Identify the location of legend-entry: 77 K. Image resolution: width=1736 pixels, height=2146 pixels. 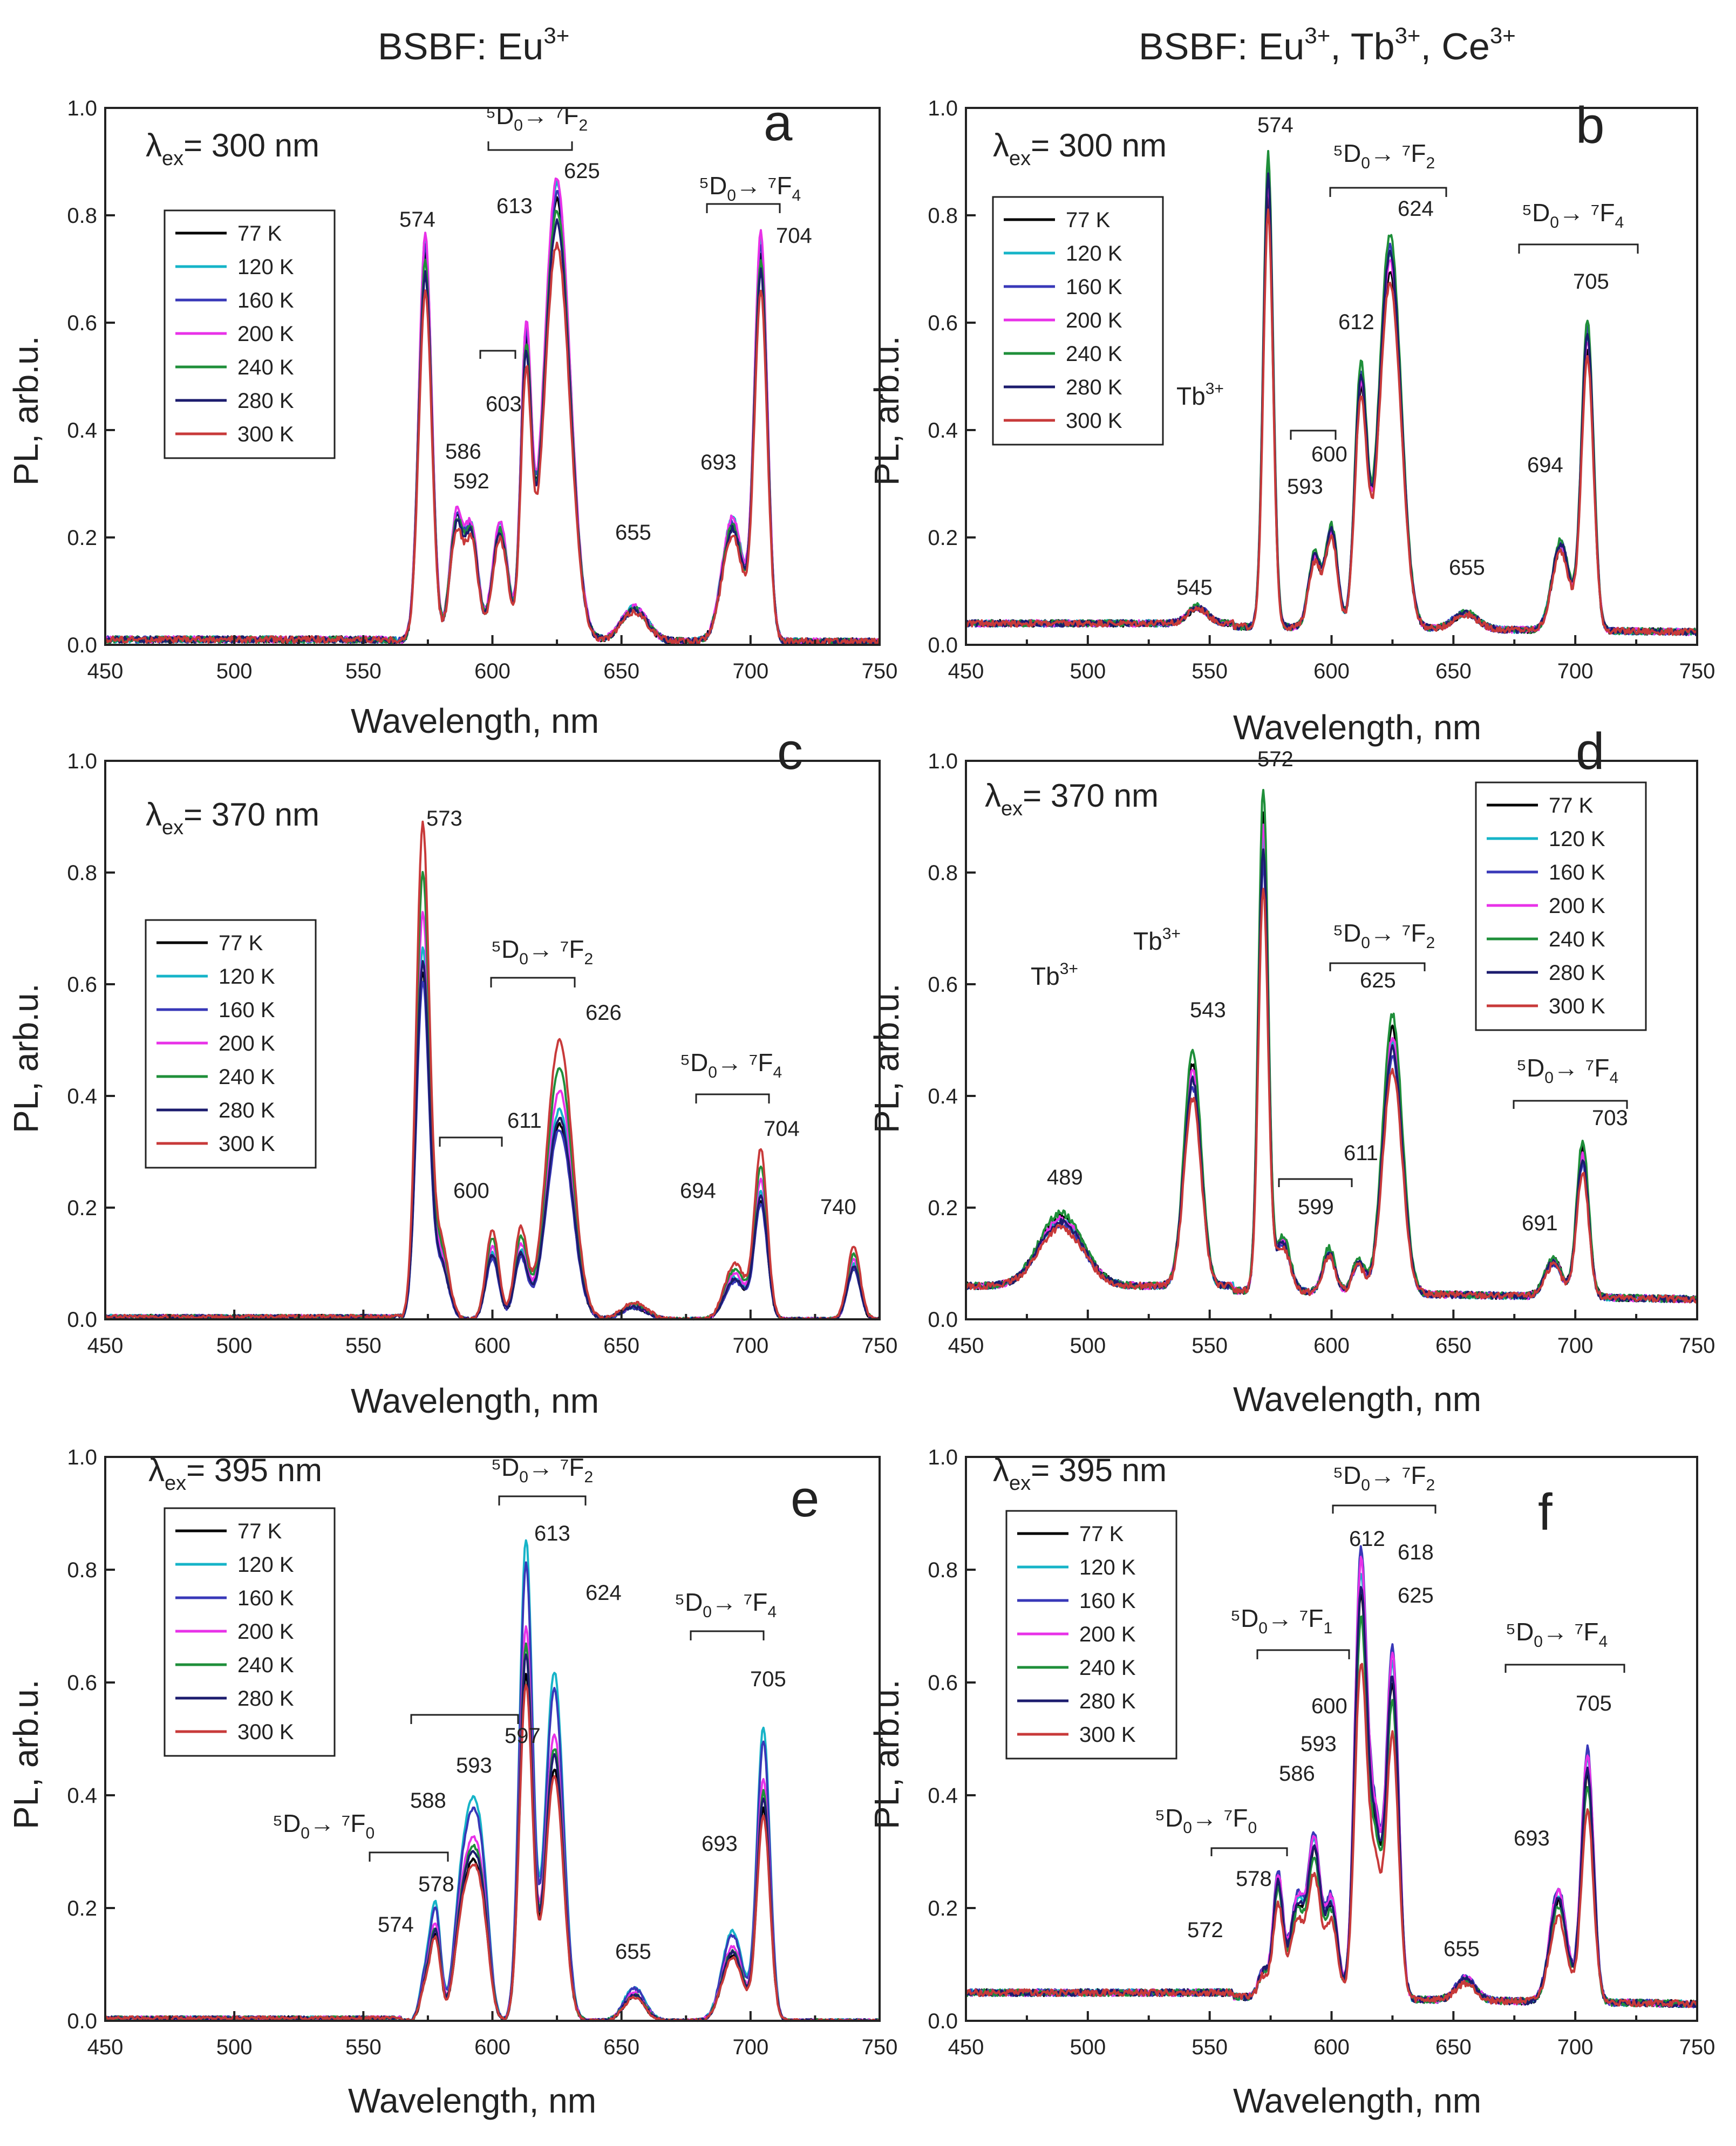
(241, 943).